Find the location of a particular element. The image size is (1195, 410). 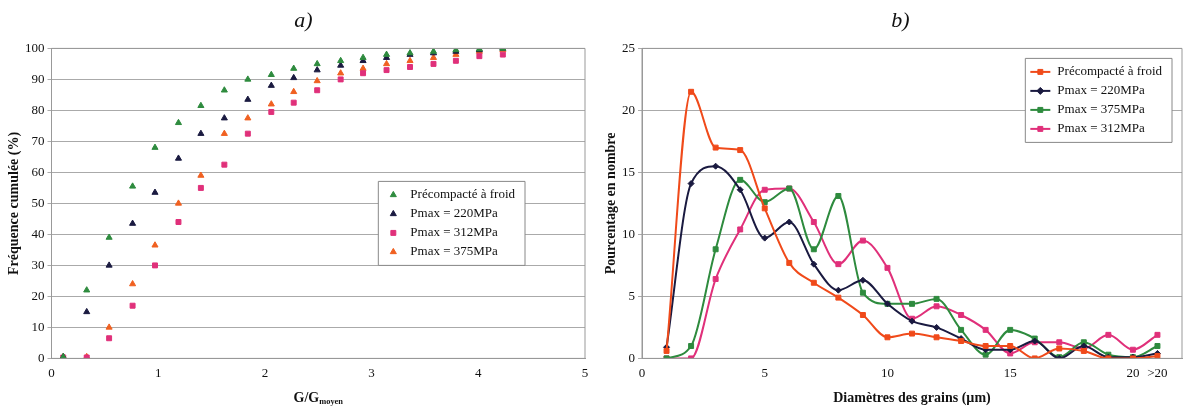

x-tick-label: 3 is located at coordinates (371, 372).